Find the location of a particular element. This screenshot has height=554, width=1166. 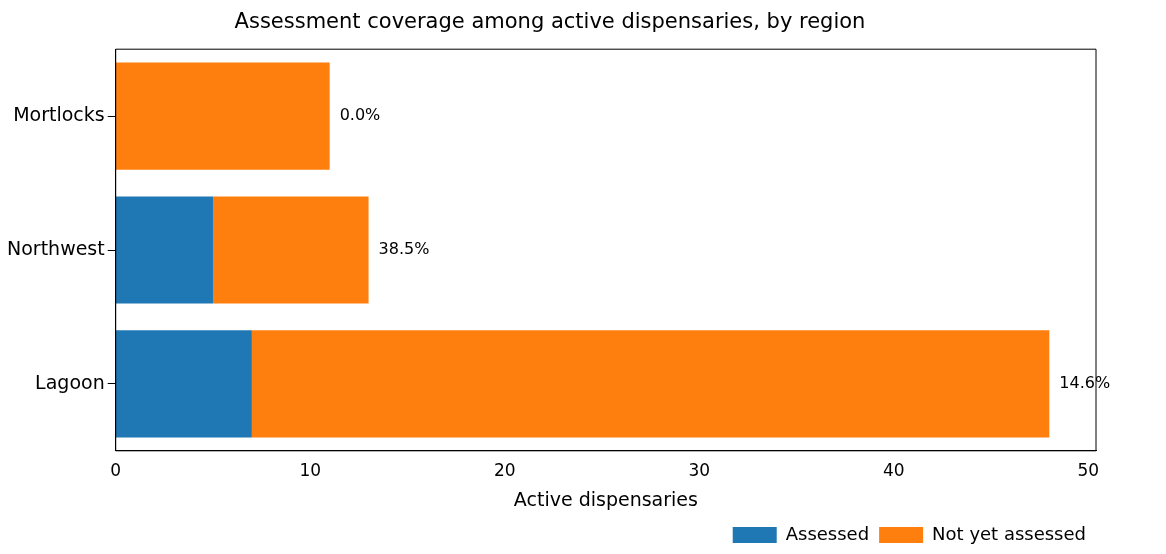

legend-label: Not yet assessed is located at coordinates (1009, 533).